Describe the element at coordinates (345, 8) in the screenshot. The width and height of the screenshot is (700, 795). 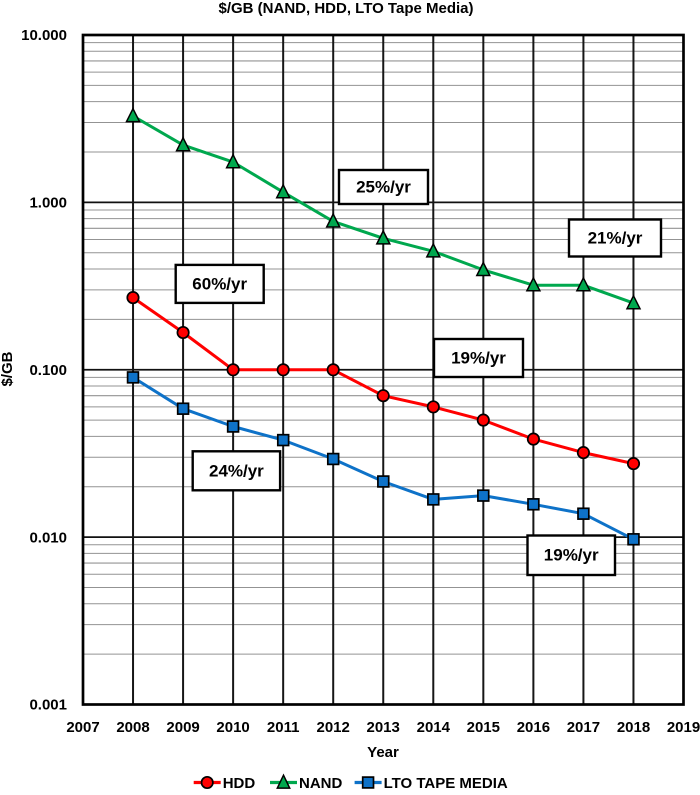
I see `svg-text:$/GB (NAND, HDD, LTO Tape Medi: $/GB (NAND, HDD, LTO Tape Media)` at that location.